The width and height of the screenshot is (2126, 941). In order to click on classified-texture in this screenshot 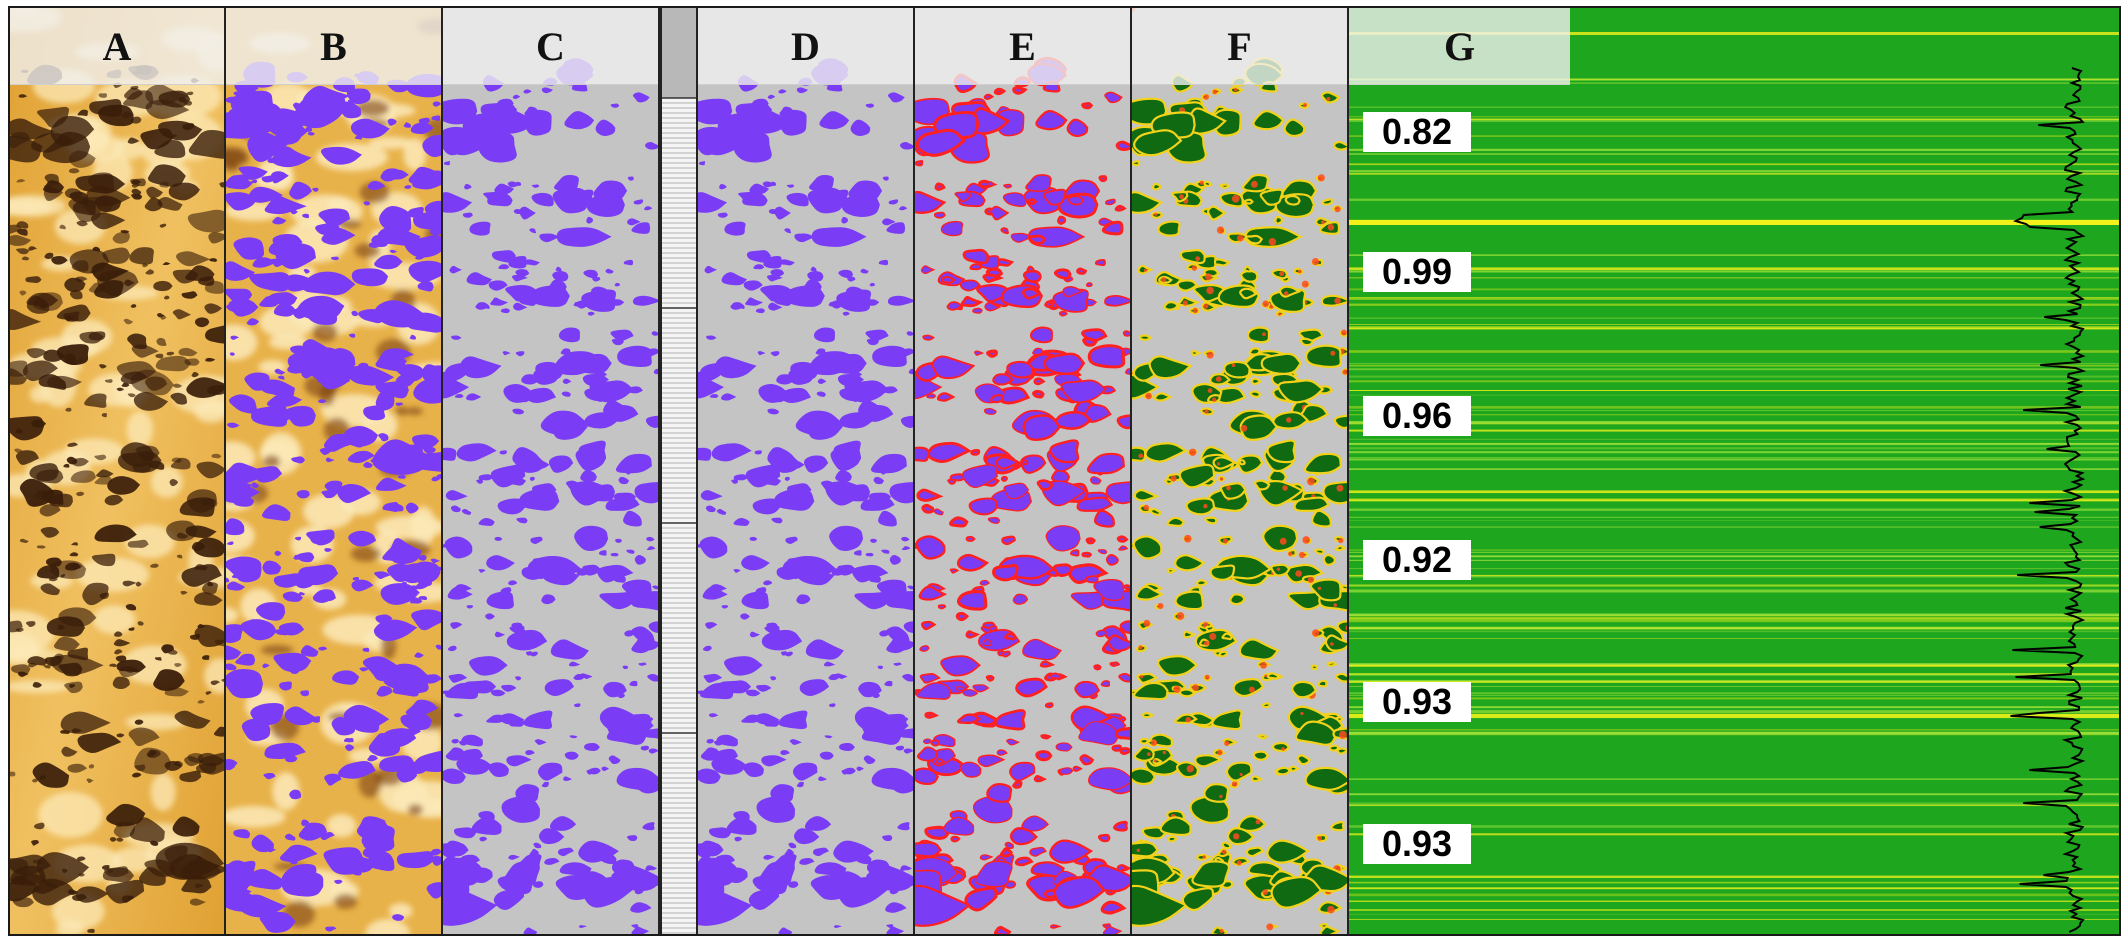, I will do `click(1239, 471)`.